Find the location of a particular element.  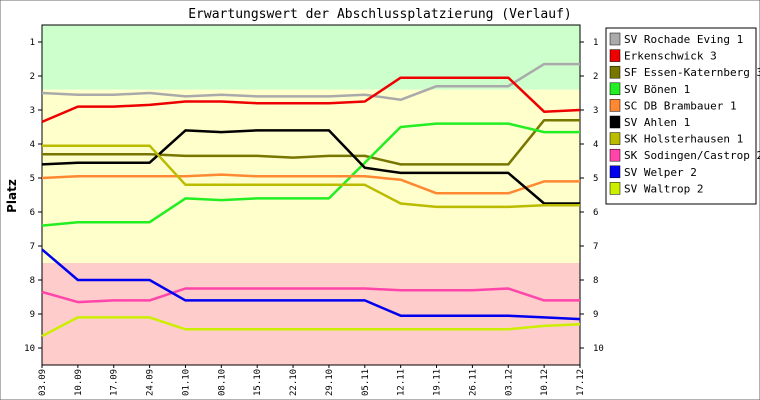

y-axis-label: Platz is located at coordinates (12, 196).